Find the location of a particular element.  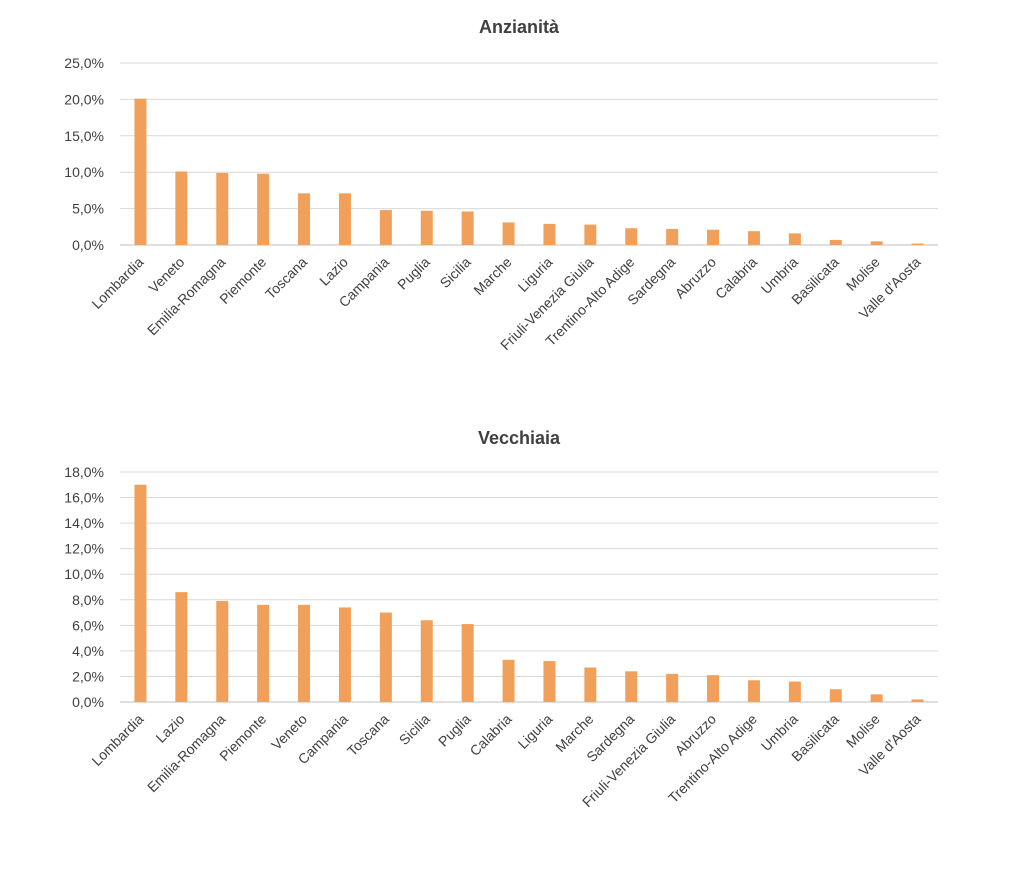

category-label: Abruzzo is located at coordinates (696, 278).